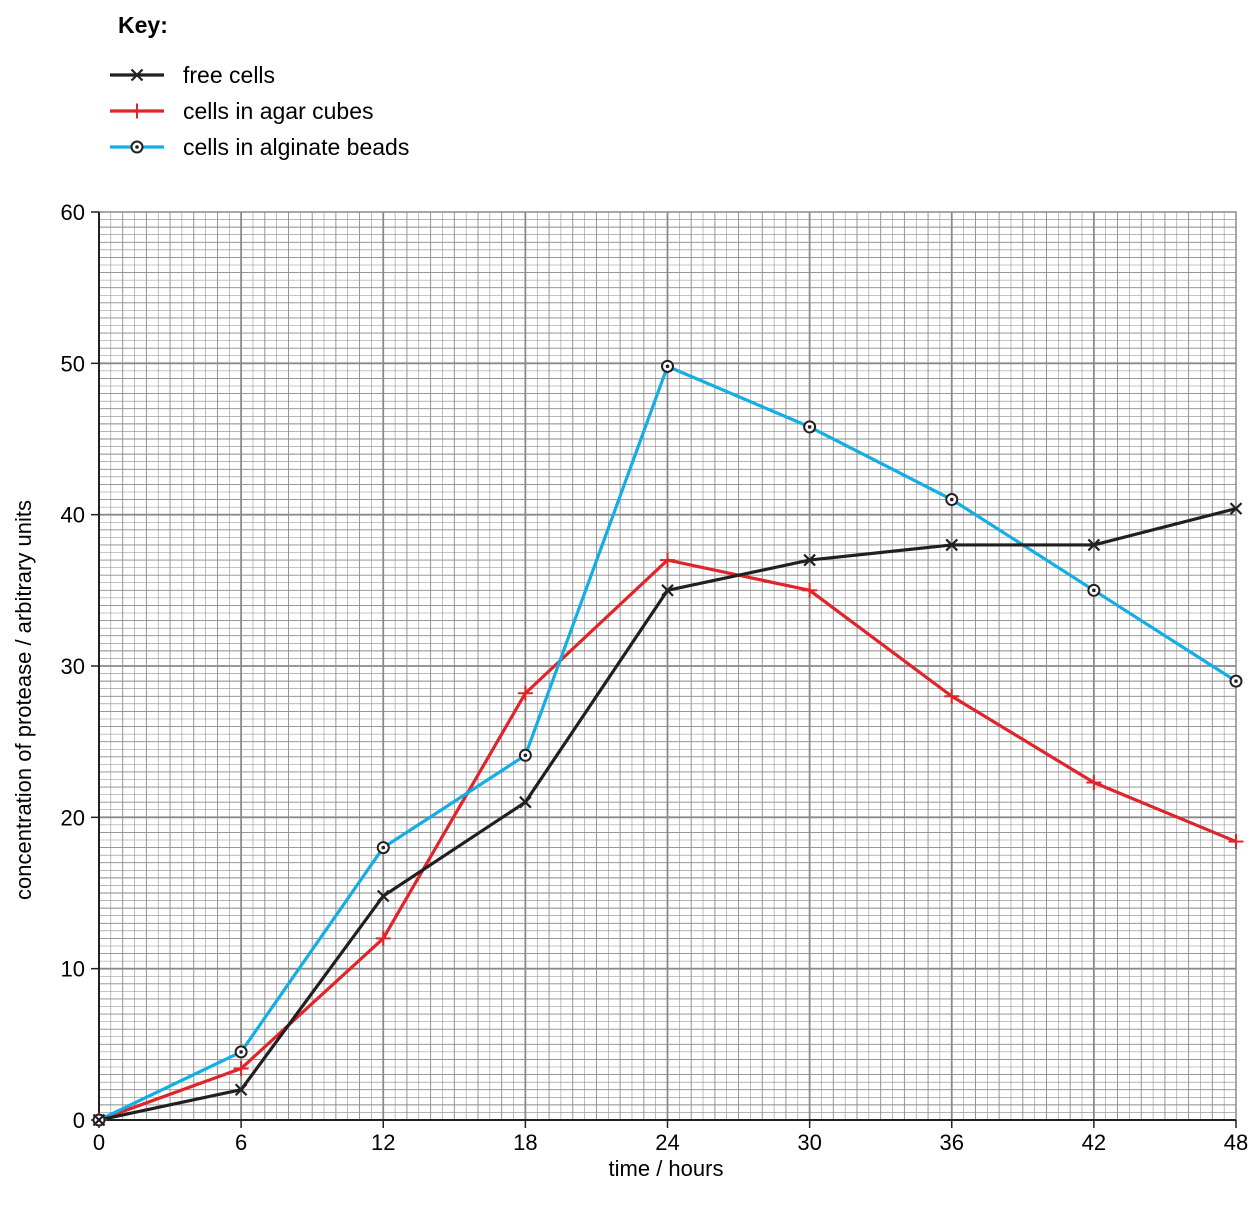 This screenshot has width=1255, height=1207. I want to click on legend-item-free-cells: free cells, so click(192, 75).